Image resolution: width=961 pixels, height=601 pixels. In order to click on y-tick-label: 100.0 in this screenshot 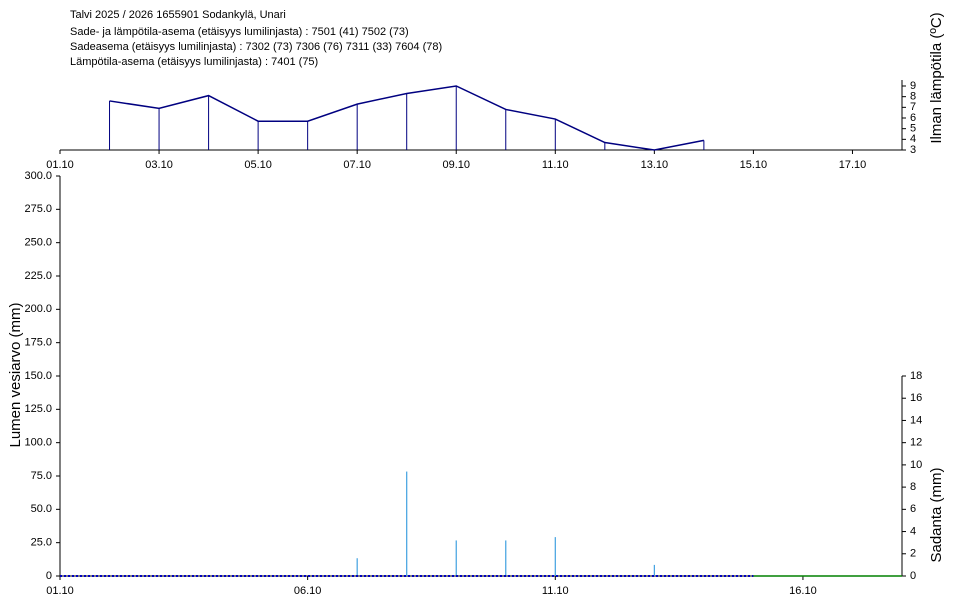, I will do `click(38, 443)`.